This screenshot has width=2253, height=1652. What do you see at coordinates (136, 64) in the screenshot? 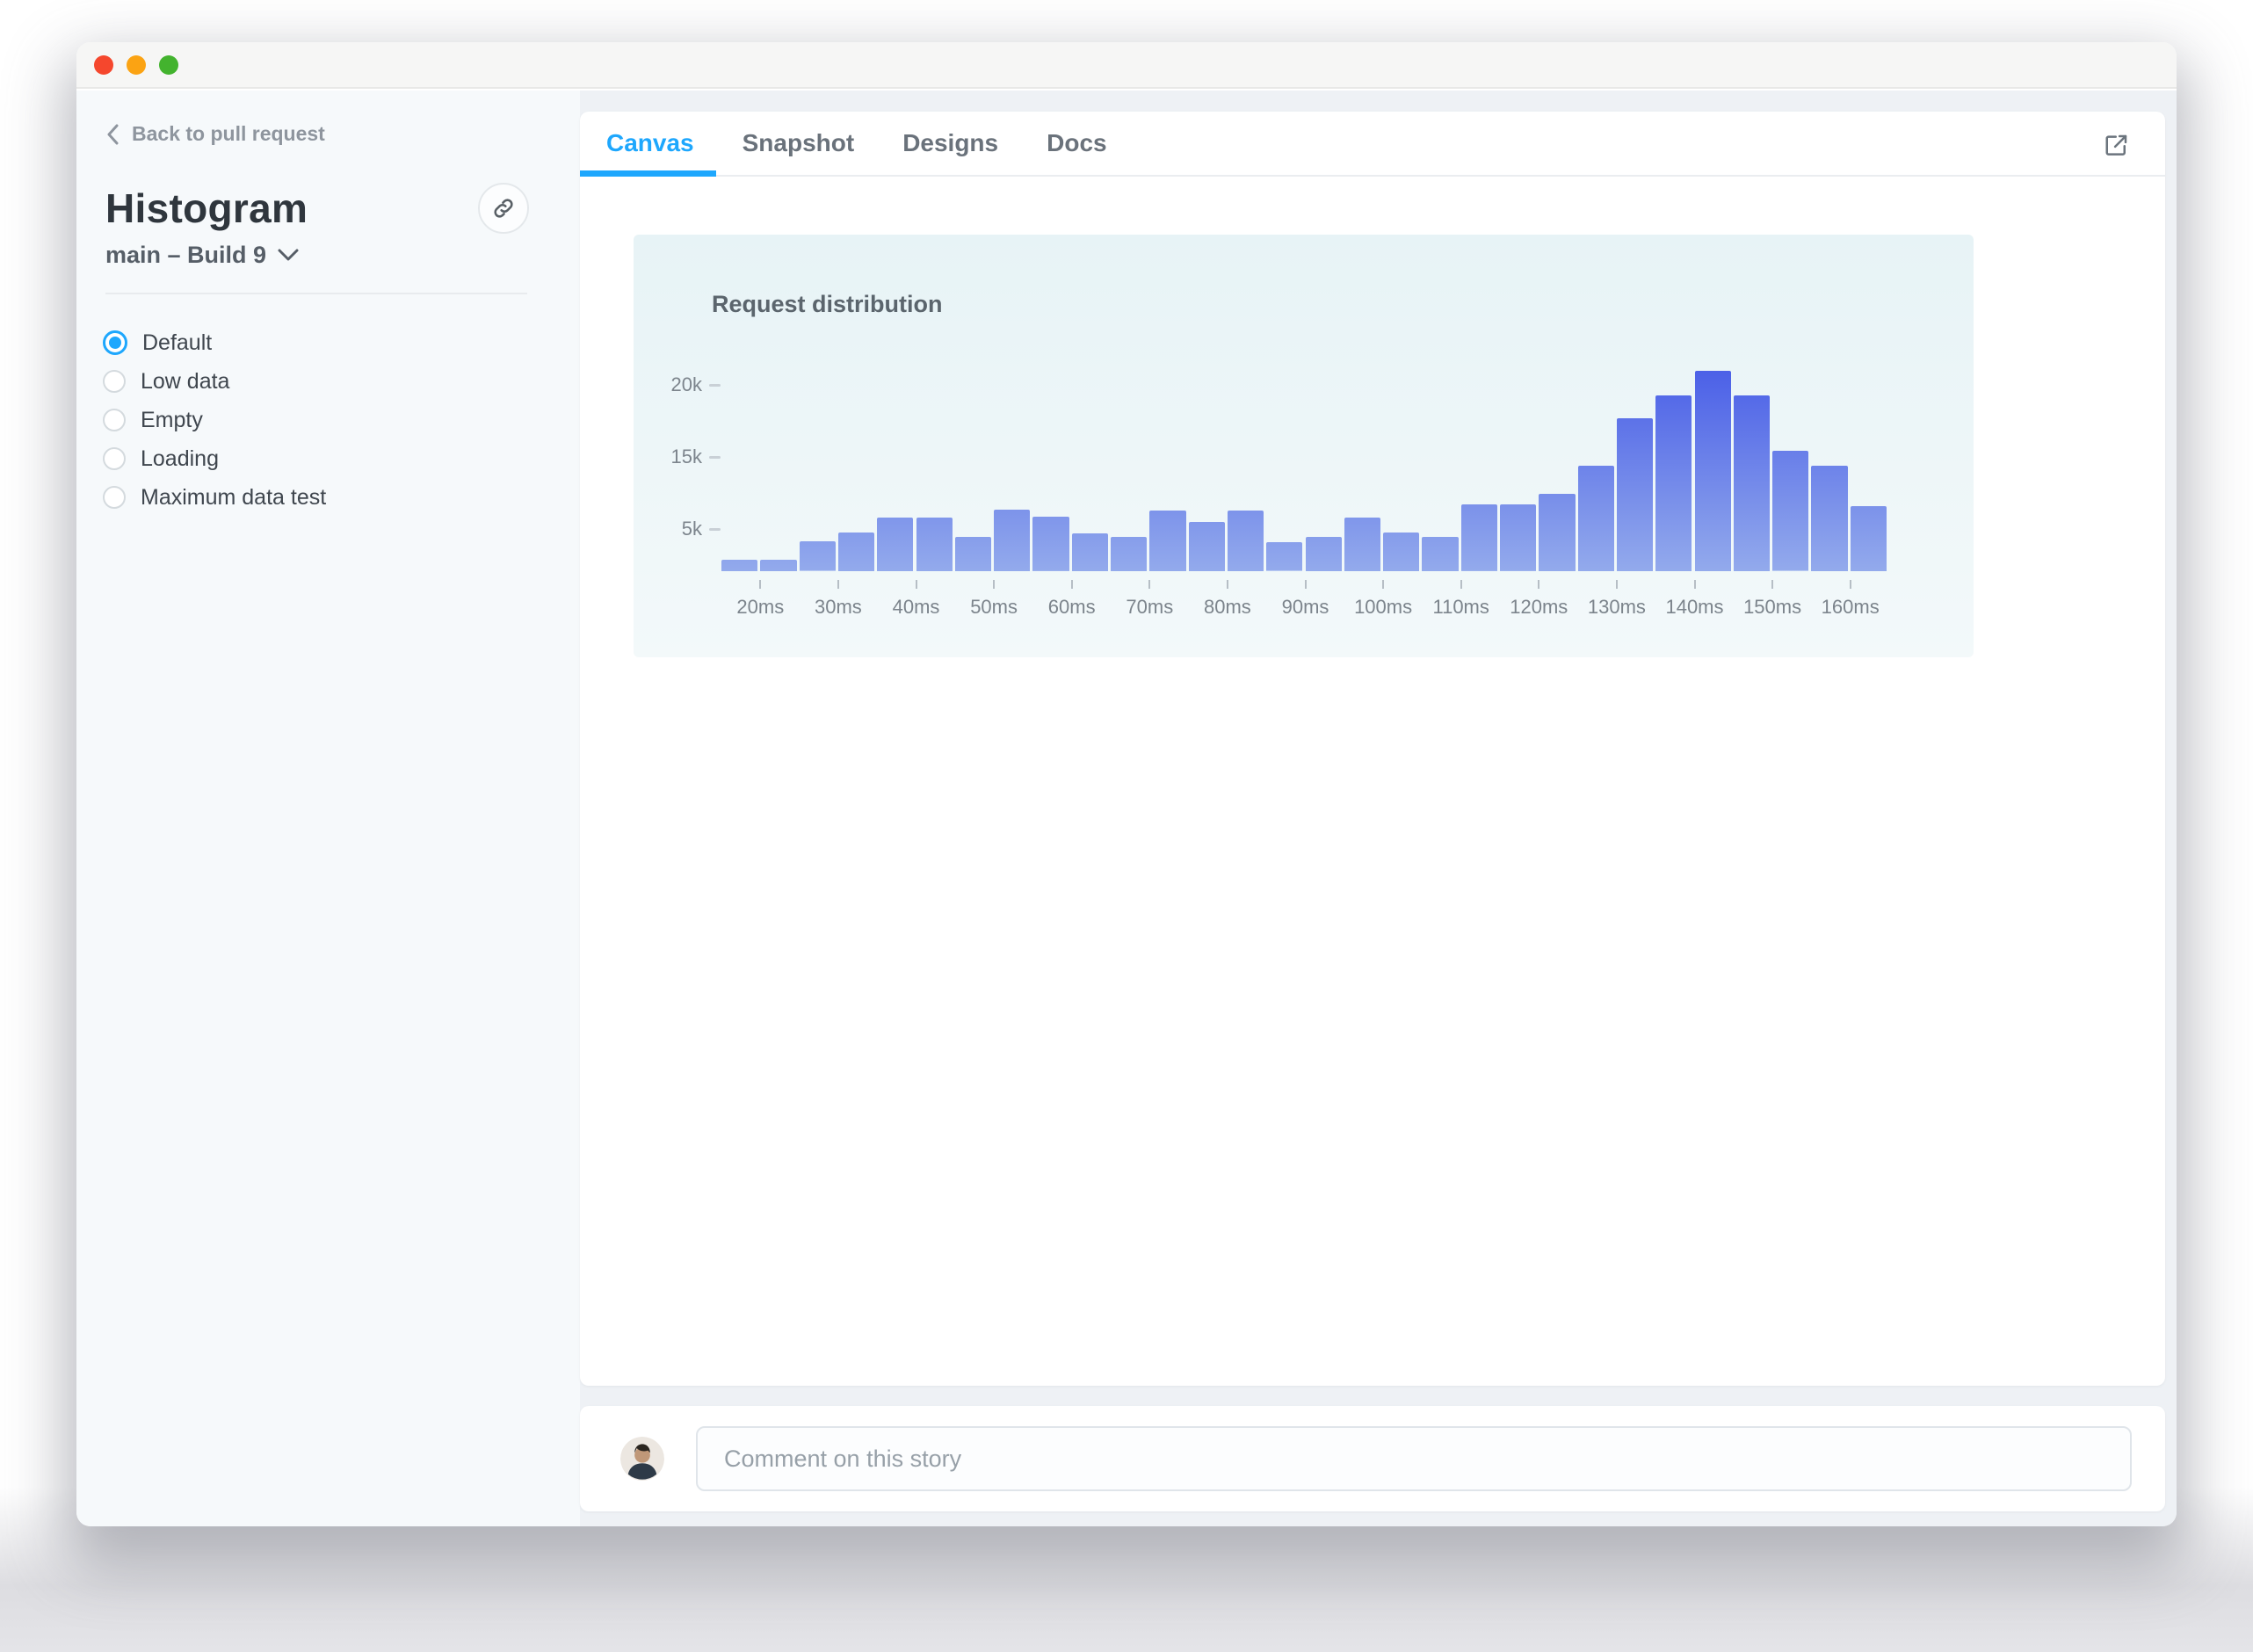
I see `minimize-window-button` at bounding box center [136, 64].